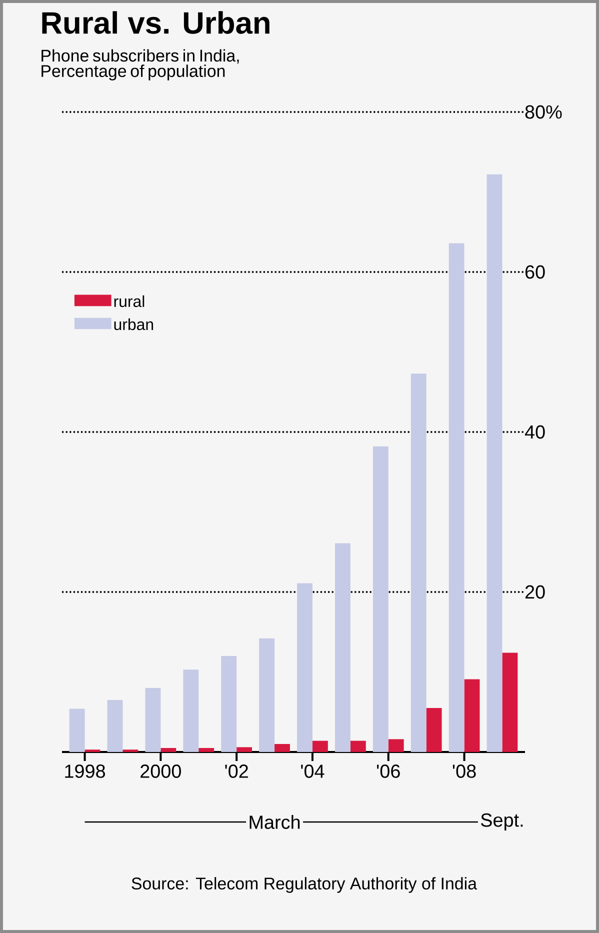  What do you see at coordinates (275, 822) in the screenshot?
I see `text: March` at bounding box center [275, 822].